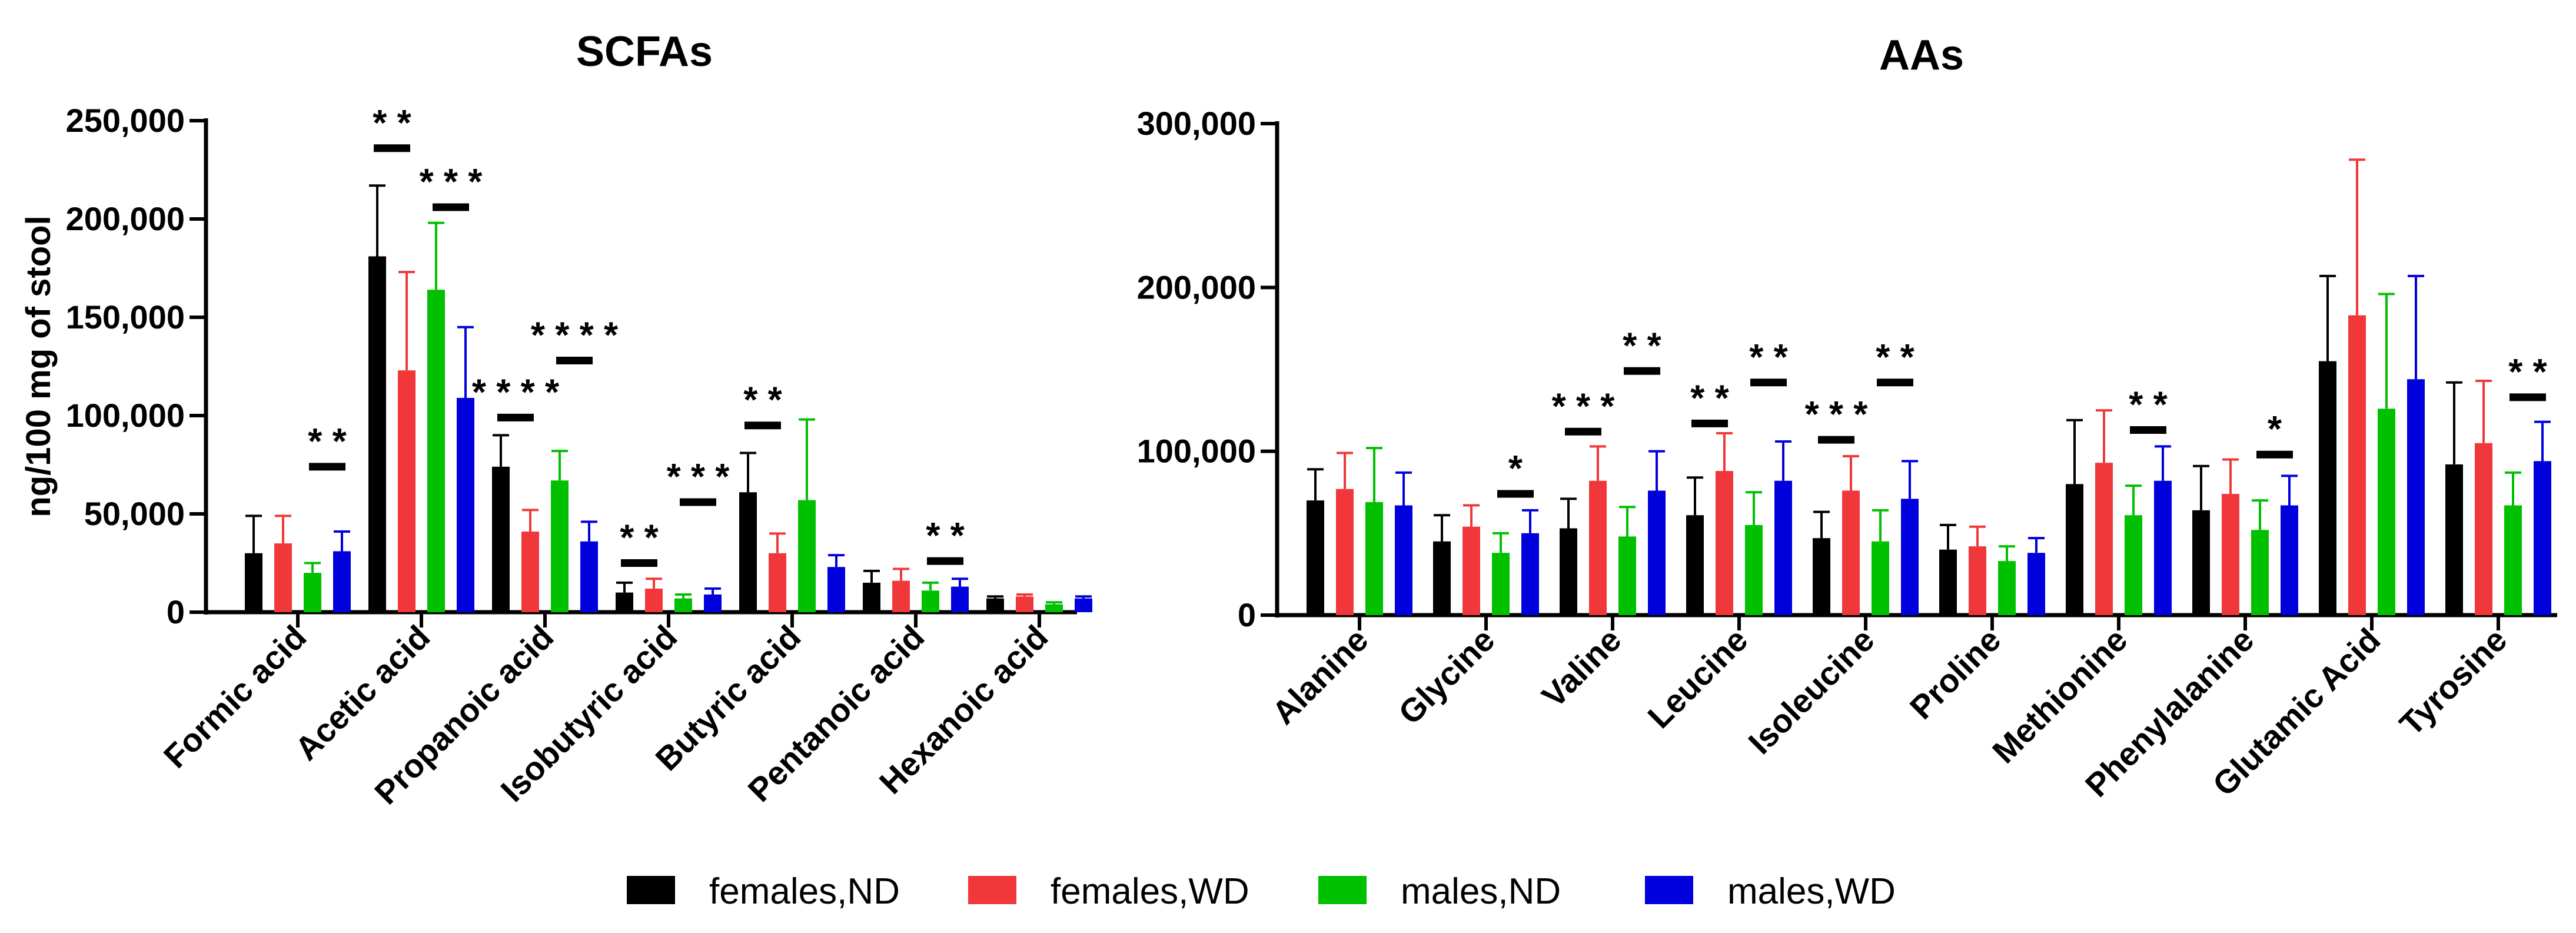 The image size is (2576, 933). I want to click on bar-tyrosine-females-wd, so click(2483, 529).